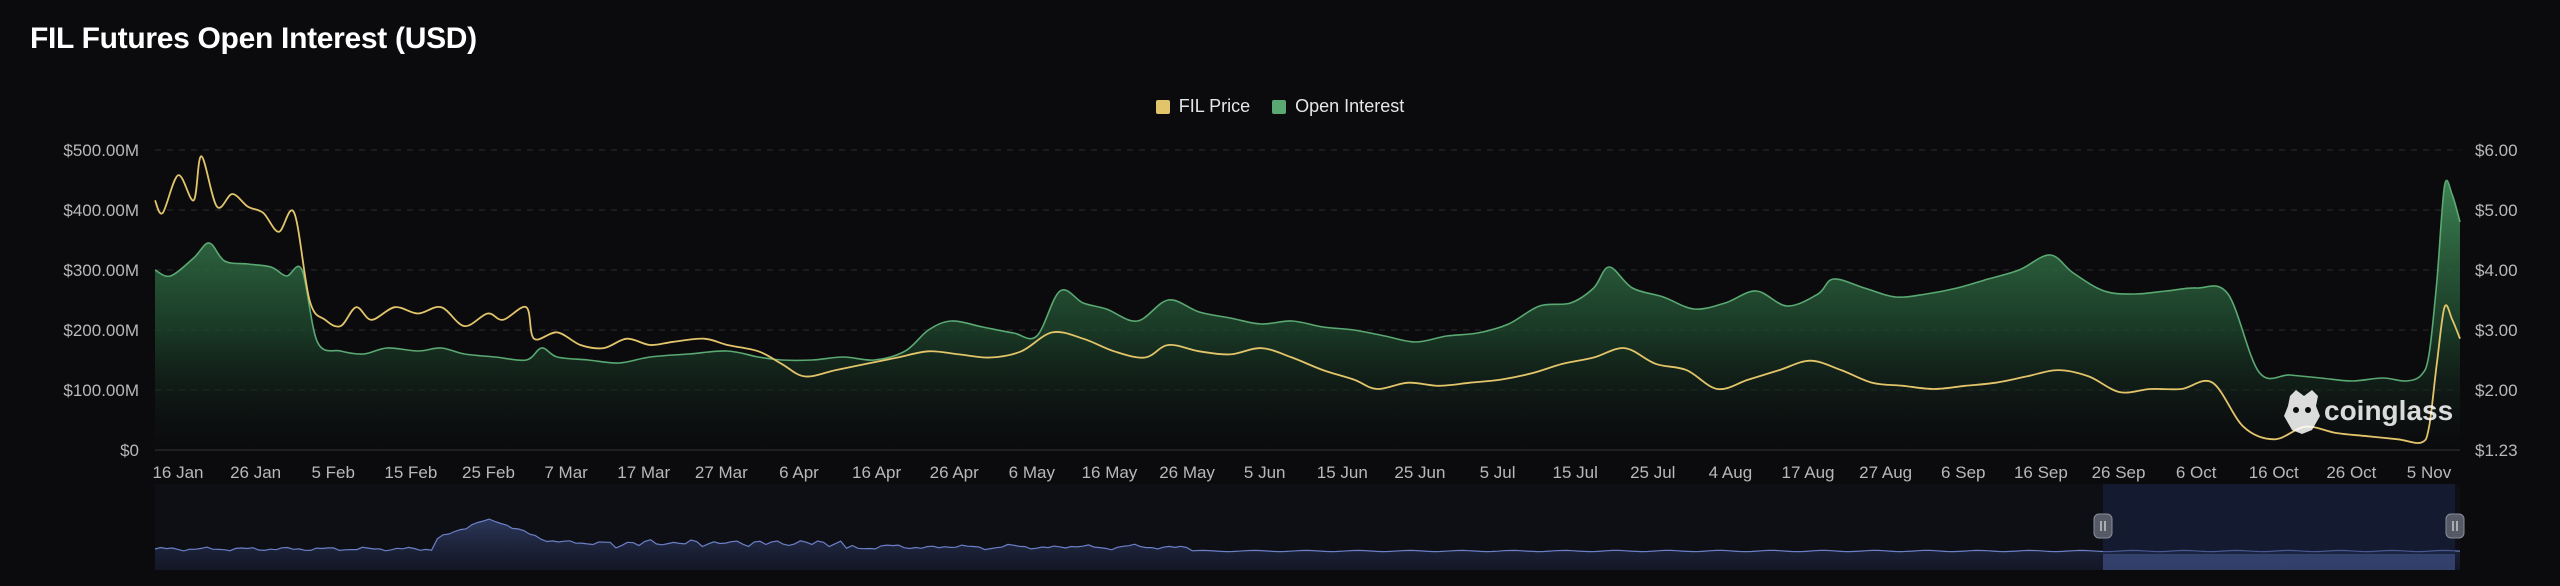  What do you see at coordinates (2496, 150) in the screenshot?
I see `y-right-tick-label: $6.00` at bounding box center [2496, 150].